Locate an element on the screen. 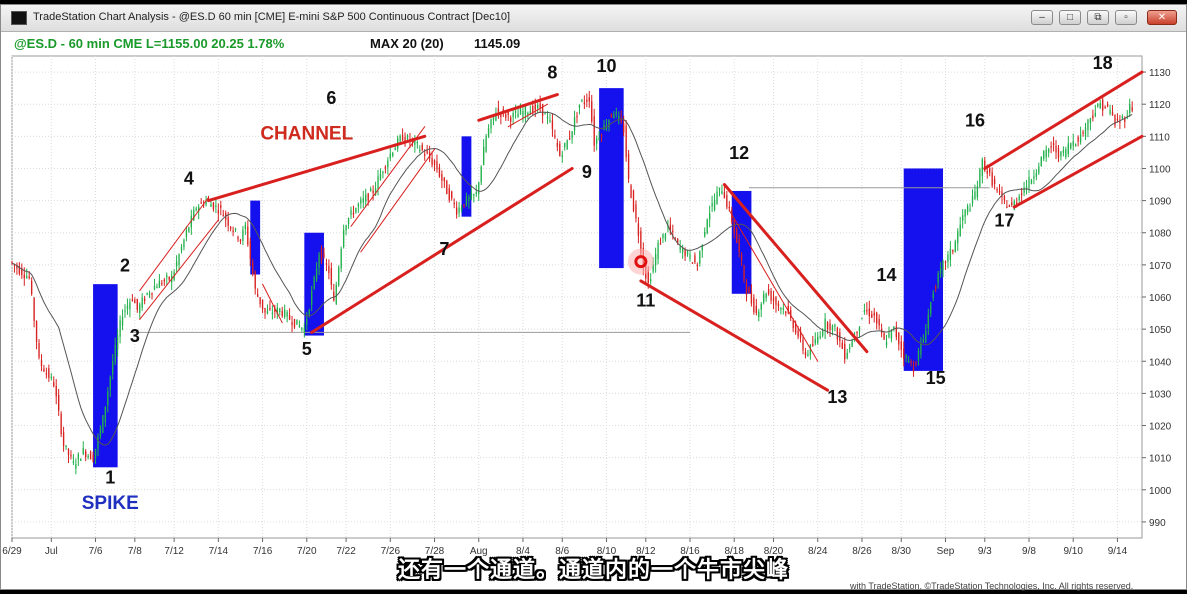 The height and width of the screenshot is (594, 1187). x-tick-label: 7/28 is located at coordinates (435, 551).